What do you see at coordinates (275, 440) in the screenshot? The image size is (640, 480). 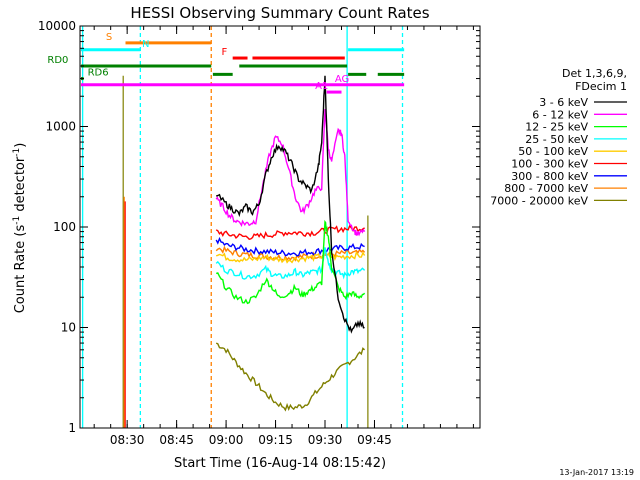 I see `x-tick-label-3: 09:15` at bounding box center [275, 440].